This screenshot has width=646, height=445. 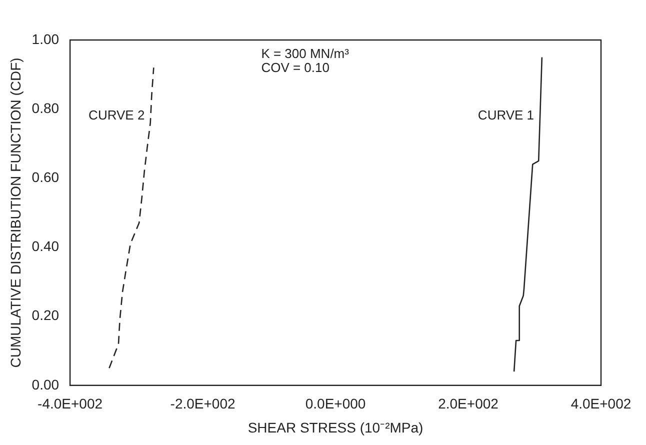 I want to click on series-label: CURVE 2, so click(x=116, y=115).